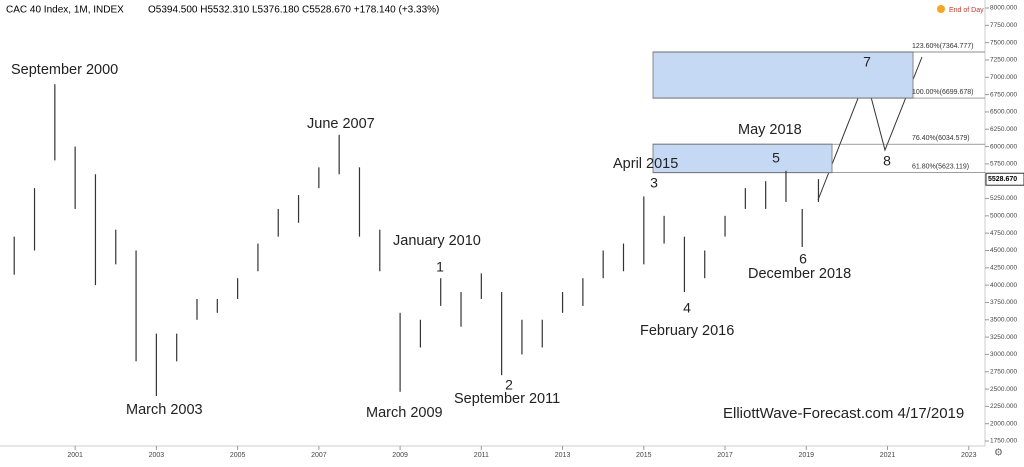 The height and width of the screenshot is (467, 1024). Describe the element at coordinates (507, 399) in the screenshot. I see `annotation: September 2011` at that location.